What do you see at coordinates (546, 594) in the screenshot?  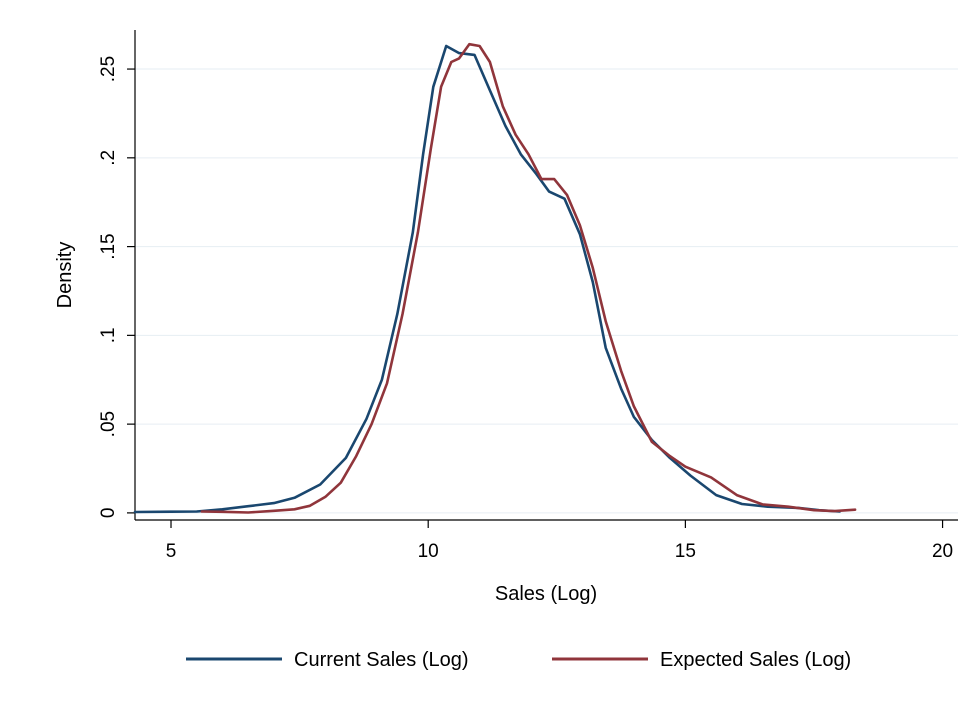 I see `x-axis-label: Sales (Log)` at bounding box center [546, 594].